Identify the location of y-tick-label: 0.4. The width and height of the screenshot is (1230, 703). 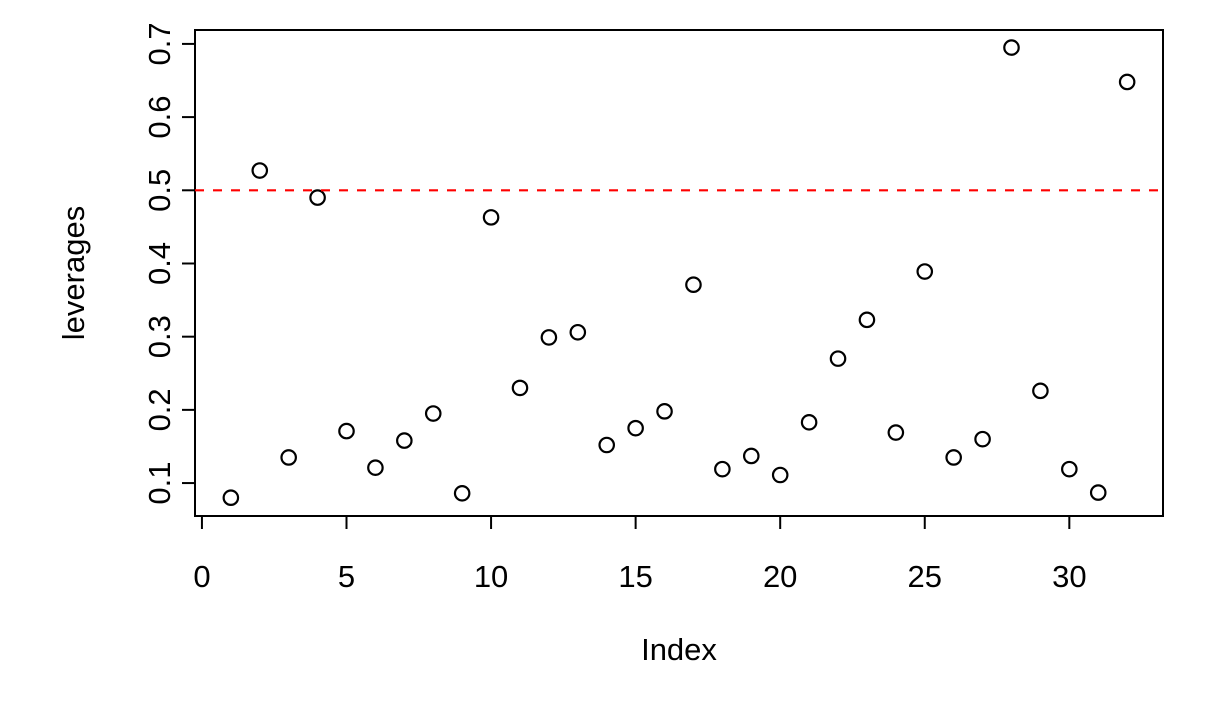
(159, 263).